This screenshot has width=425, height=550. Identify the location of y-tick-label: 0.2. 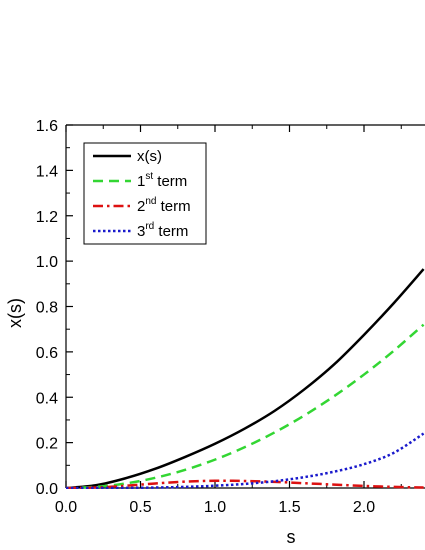
(47, 444).